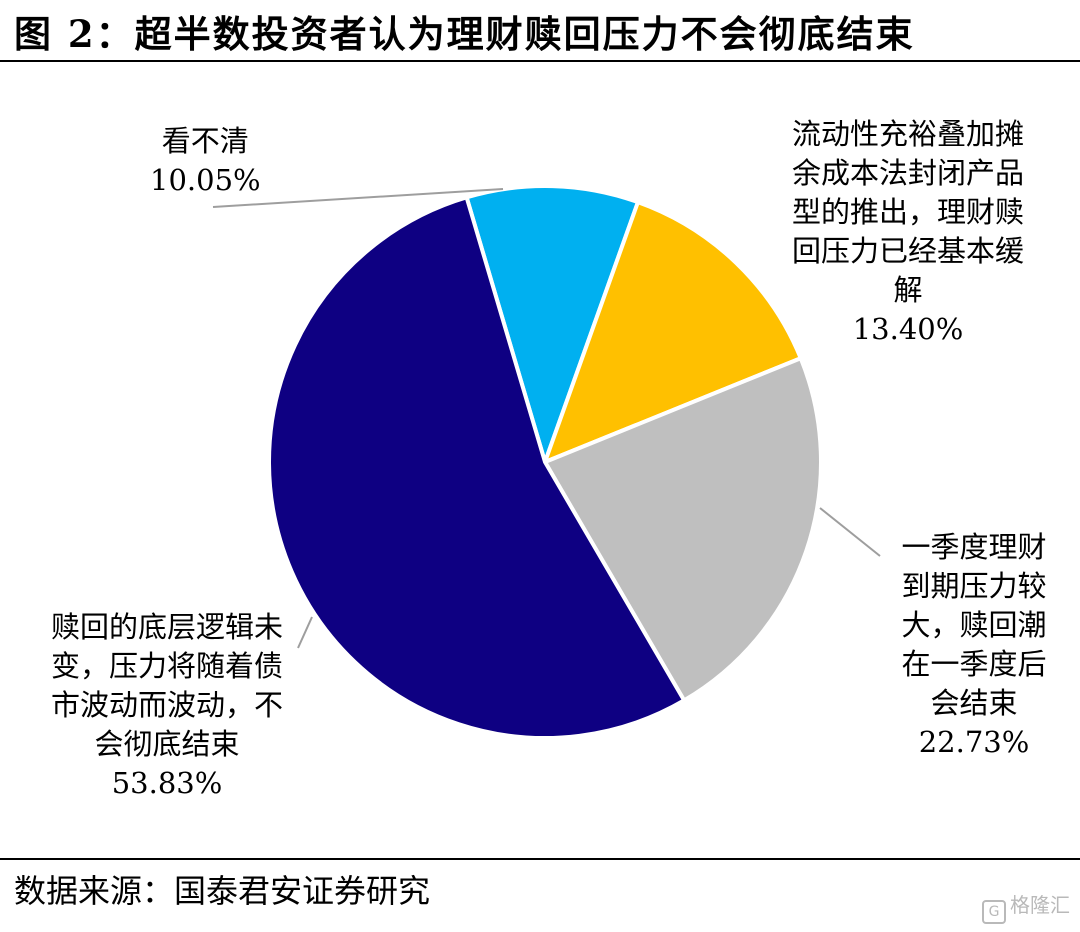  I want to click on slice-label-persistent-line: 市波动而波动，不, so click(166, 705).